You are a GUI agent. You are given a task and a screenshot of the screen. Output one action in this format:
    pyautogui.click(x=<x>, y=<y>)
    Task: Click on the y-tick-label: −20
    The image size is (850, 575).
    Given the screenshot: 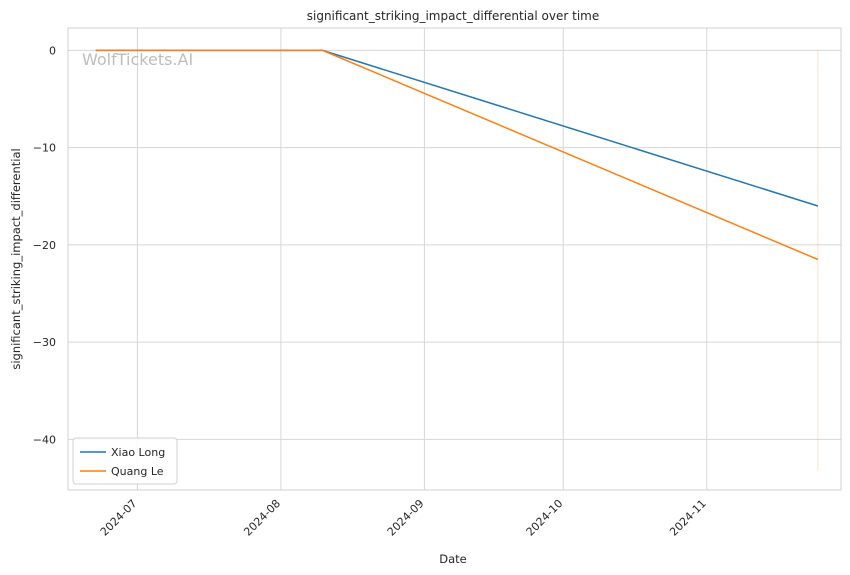 What is the action you would take?
    pyautogui.click(x=44, y=245)
    